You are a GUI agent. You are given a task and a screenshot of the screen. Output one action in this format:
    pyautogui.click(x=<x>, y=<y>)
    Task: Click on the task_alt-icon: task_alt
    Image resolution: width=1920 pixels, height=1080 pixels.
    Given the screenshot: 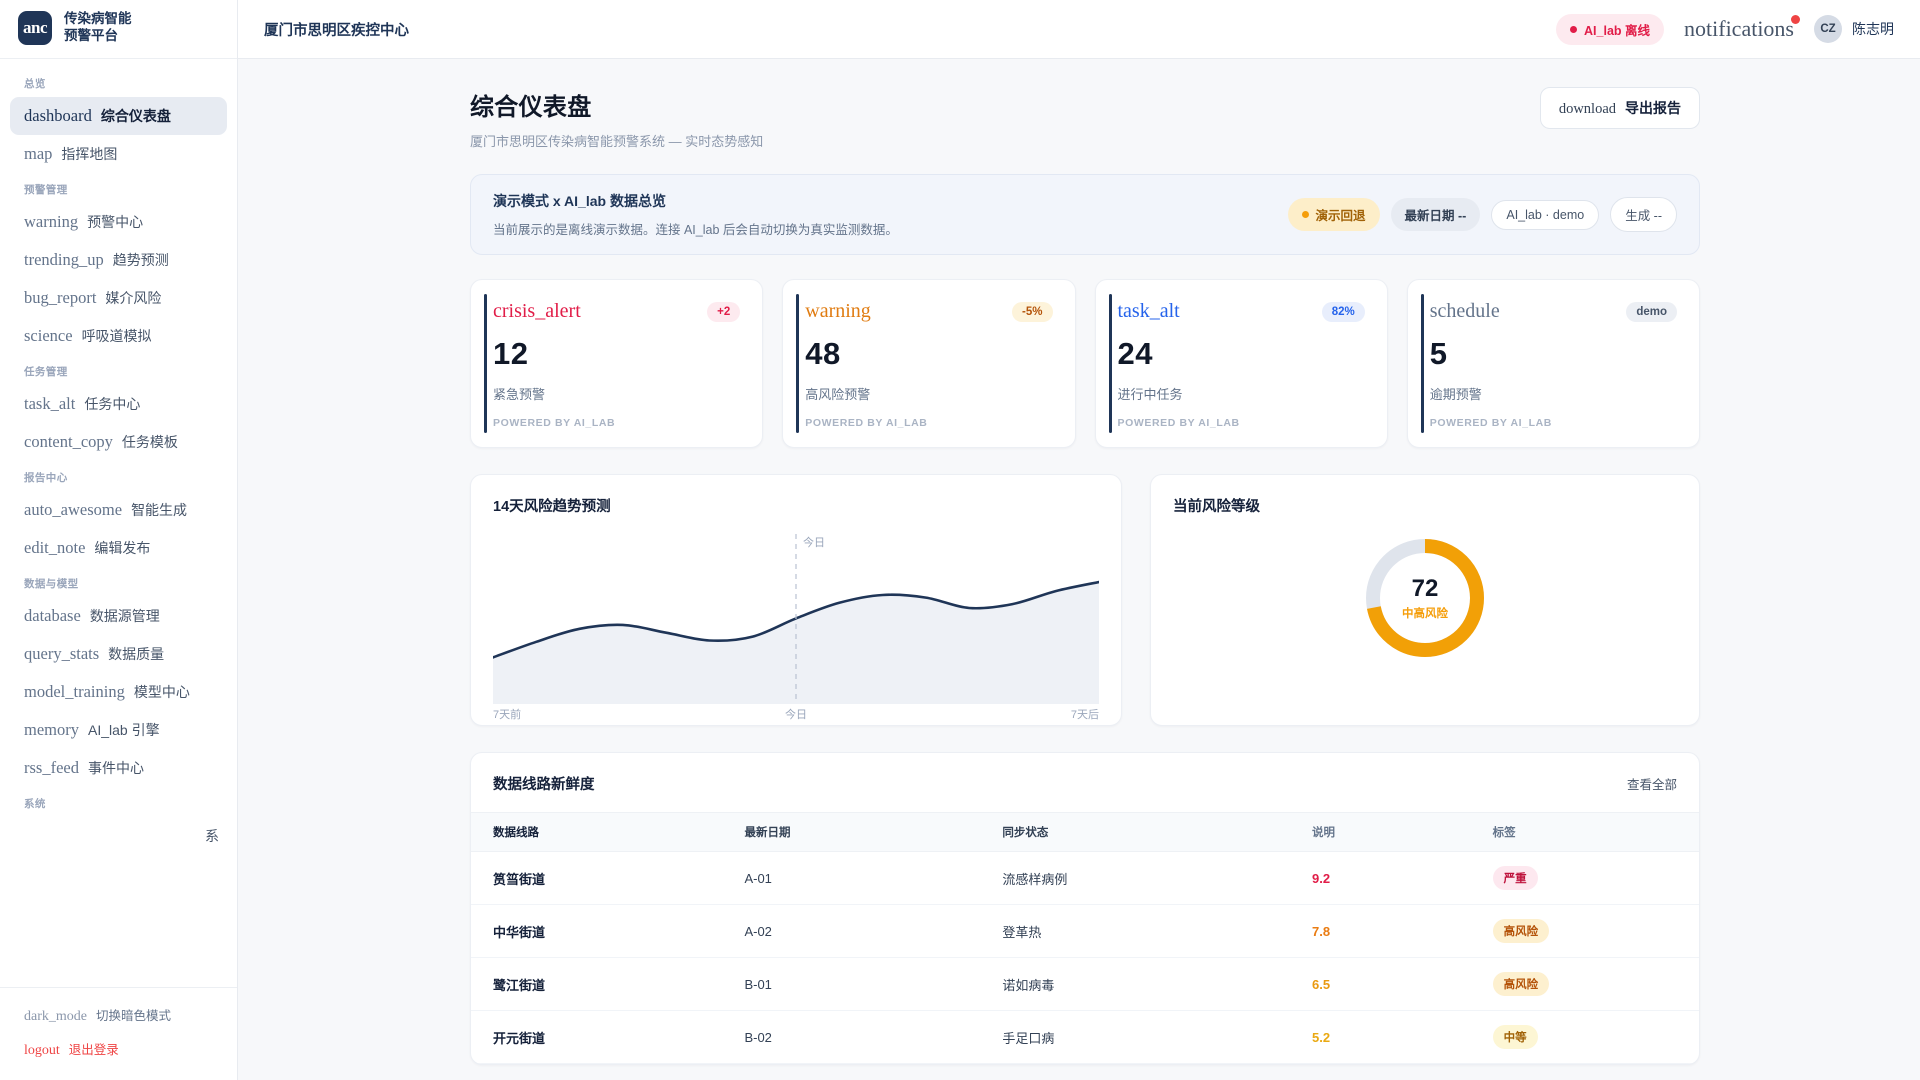 What is the action you would take?
    pyautogui.click(x=50, y=403)
    